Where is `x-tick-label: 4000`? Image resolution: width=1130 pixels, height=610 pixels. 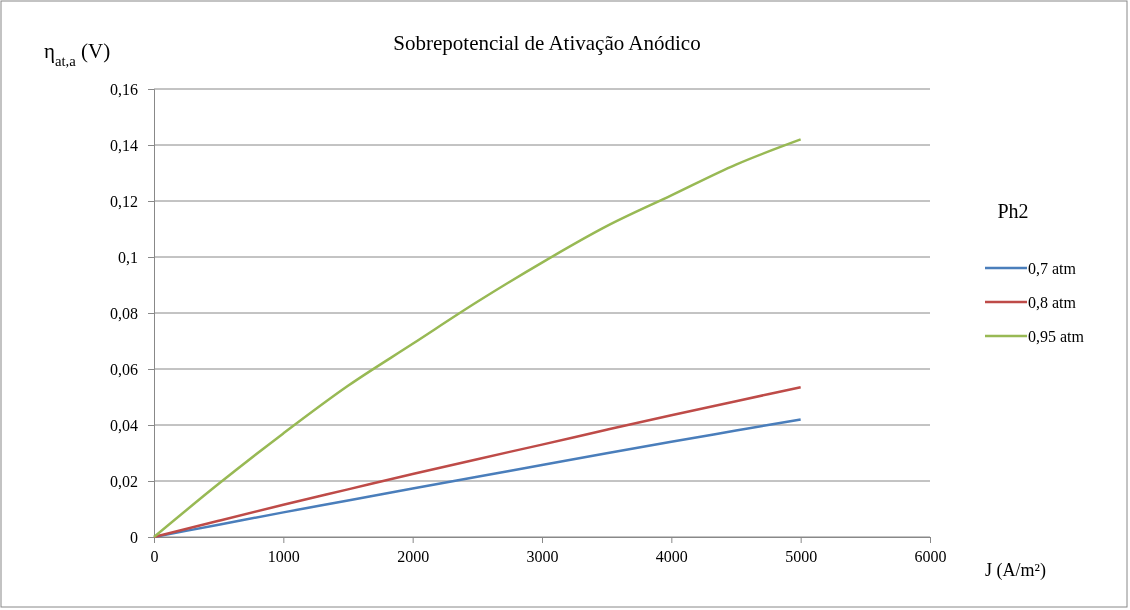
x-tick-label: 4000 is located at coordinates (671, 557).